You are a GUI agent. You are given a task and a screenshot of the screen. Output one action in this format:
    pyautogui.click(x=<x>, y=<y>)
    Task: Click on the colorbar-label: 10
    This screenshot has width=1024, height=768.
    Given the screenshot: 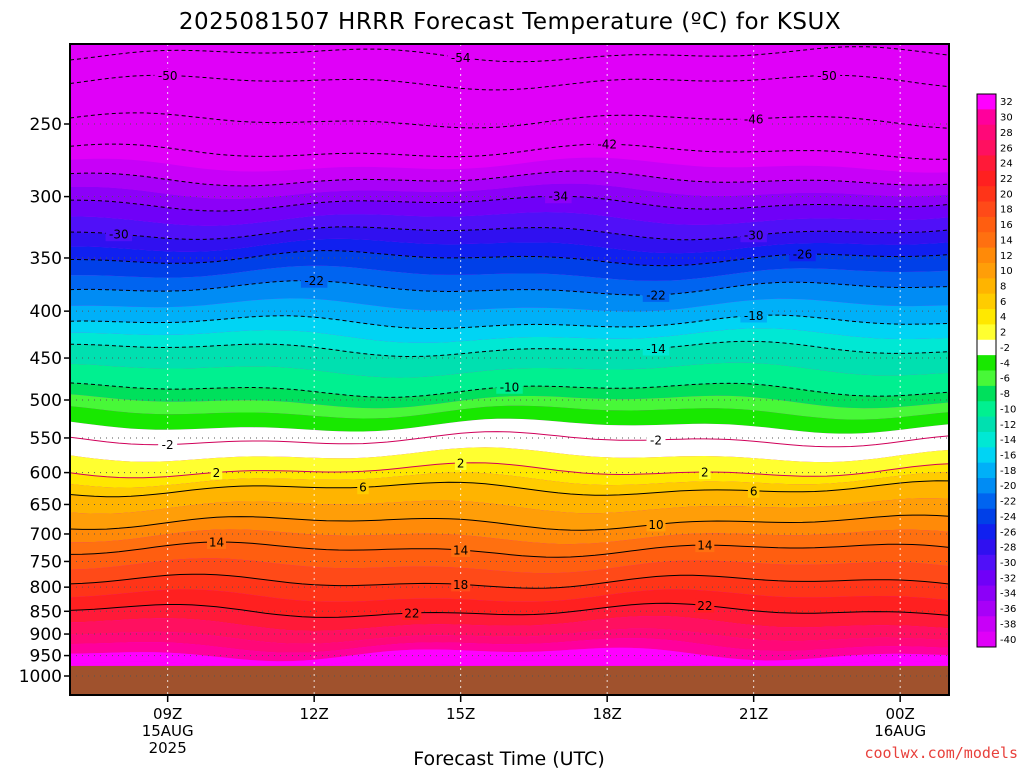 What is the action you would take?
    pyautogui.click(x=1006, y=271)
    